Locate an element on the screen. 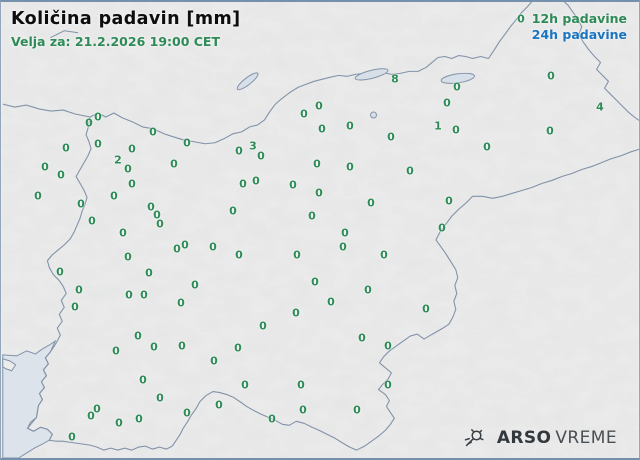 This screenshot has width=640, height=460. brand-product: VREME is located at coordinates (586, 438).